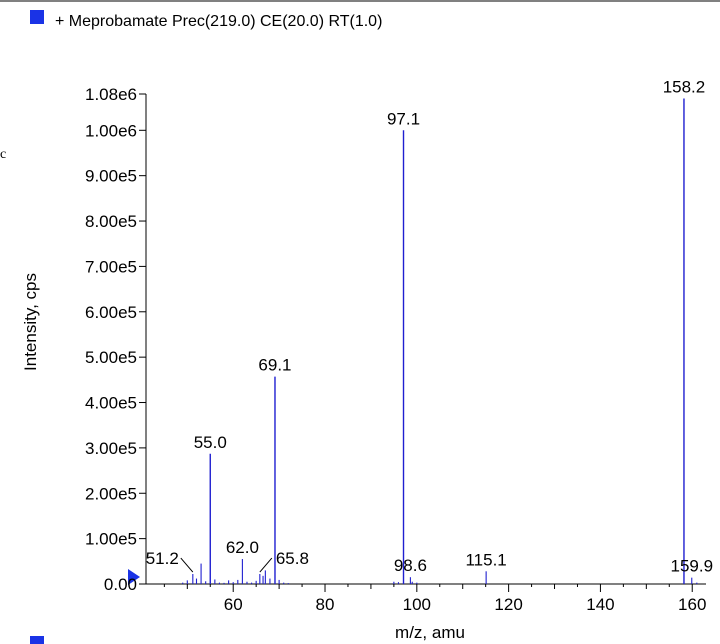 This screenshot has height=644, width=720. What do you see at coordinates (292, 558) in the screenshot?
I see `peak-label: 65.8` at bounding box center [292, 558].